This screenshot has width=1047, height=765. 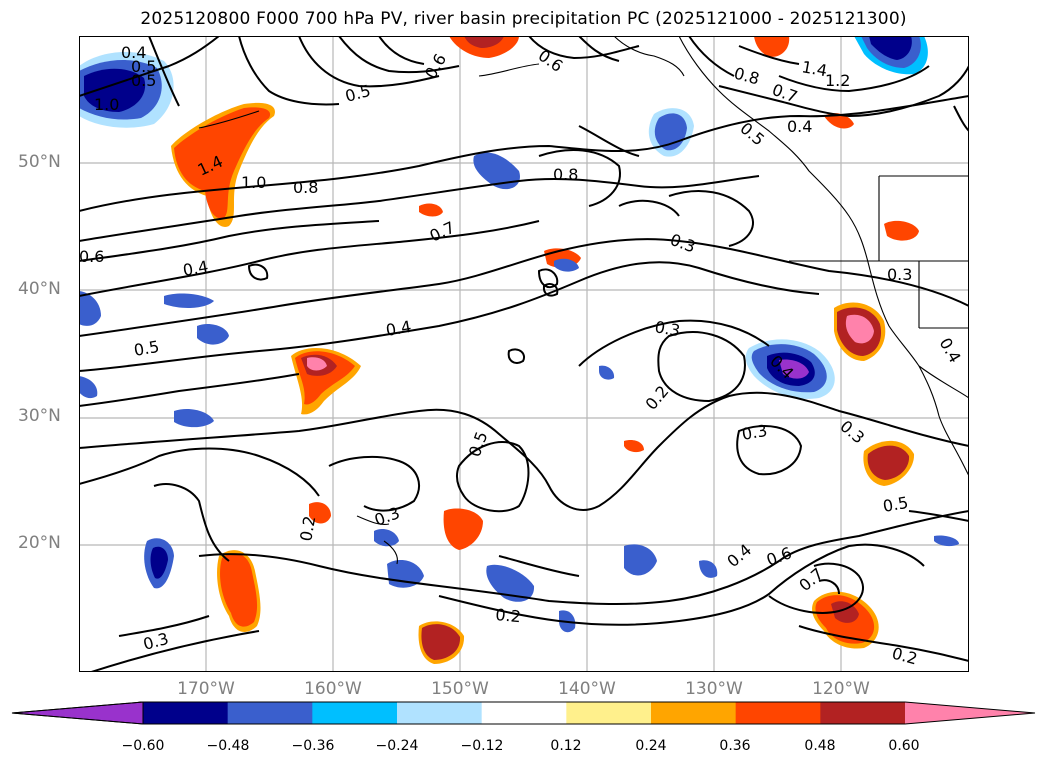 What do you see at coordinates (566, 746) in the screenshot?
I see `colorbar-tick-label: 0.12` at bounding box center [566, 746].